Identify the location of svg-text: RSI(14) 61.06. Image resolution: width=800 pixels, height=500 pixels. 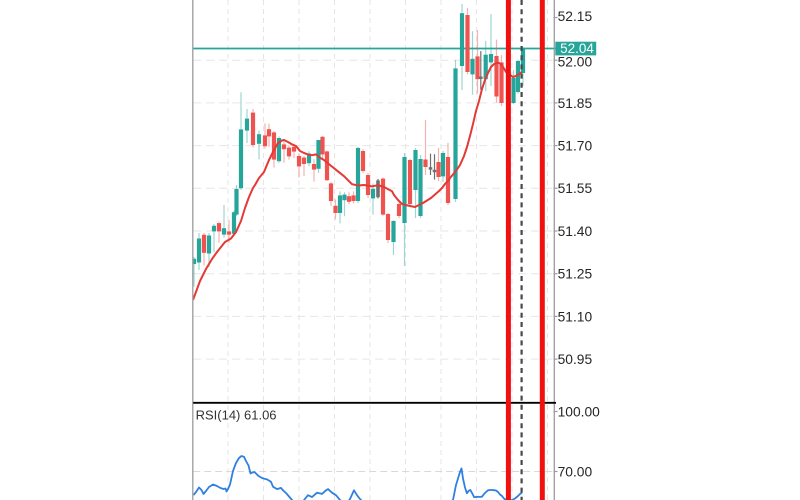
(236, 414).